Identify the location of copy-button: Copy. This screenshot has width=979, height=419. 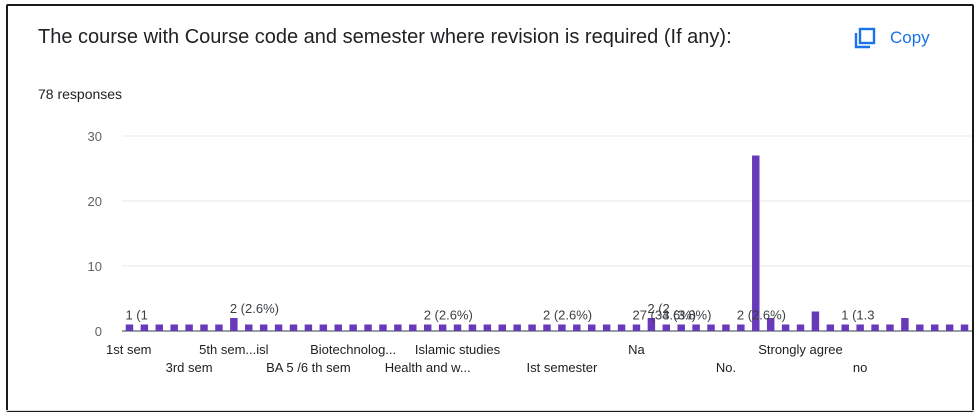
(892, 38).